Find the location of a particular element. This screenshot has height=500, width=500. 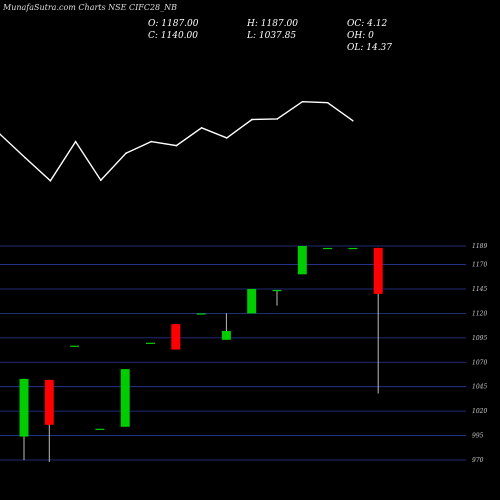

y-tick-label: 1020 is located at coordinates (479, 411).